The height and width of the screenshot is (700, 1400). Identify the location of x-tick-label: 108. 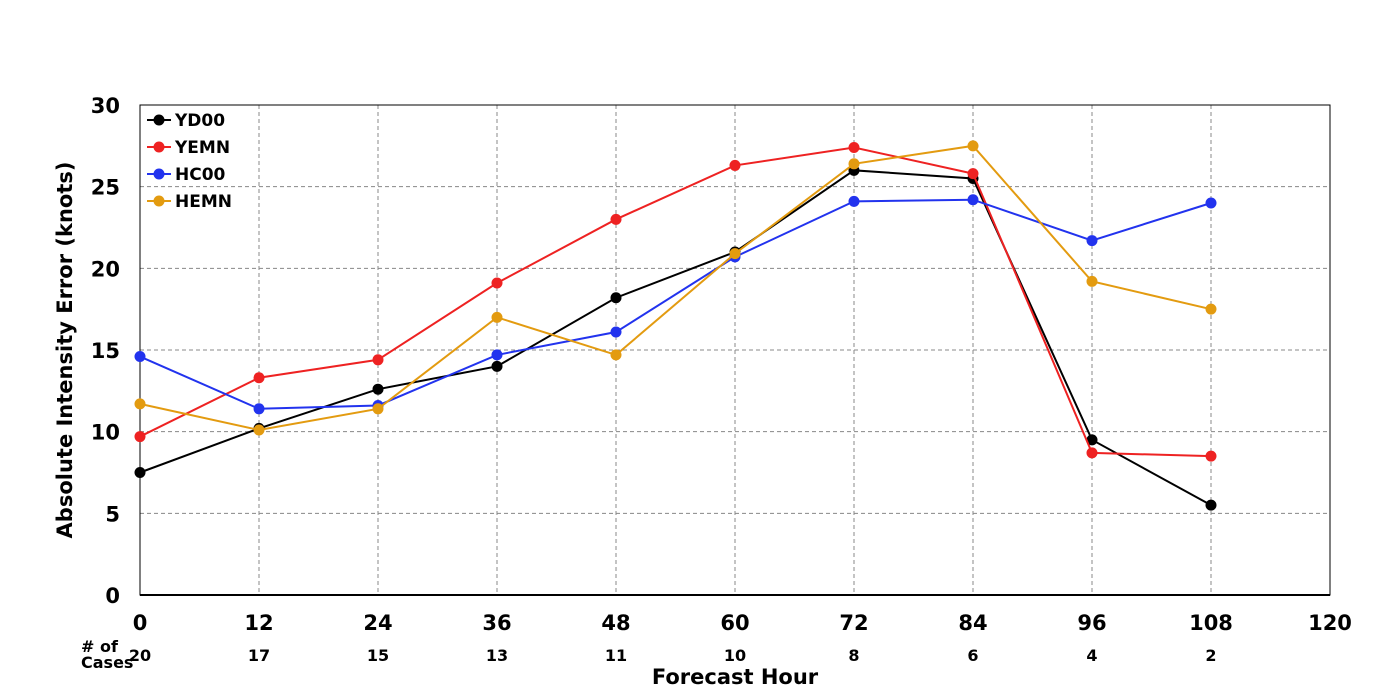
(1211, 623).